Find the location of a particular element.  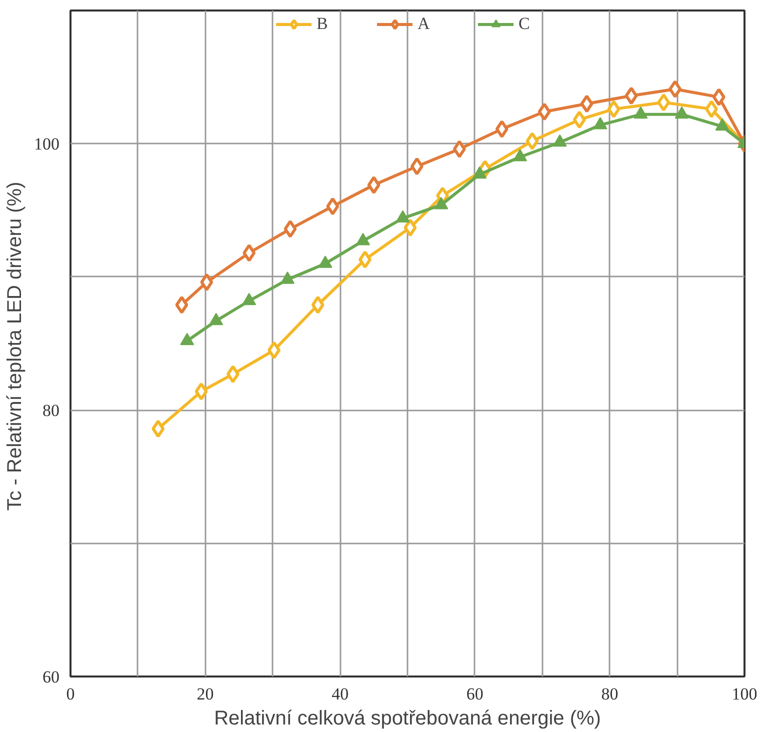

x-tick-label: 0 is located at coordinates (70, 694).